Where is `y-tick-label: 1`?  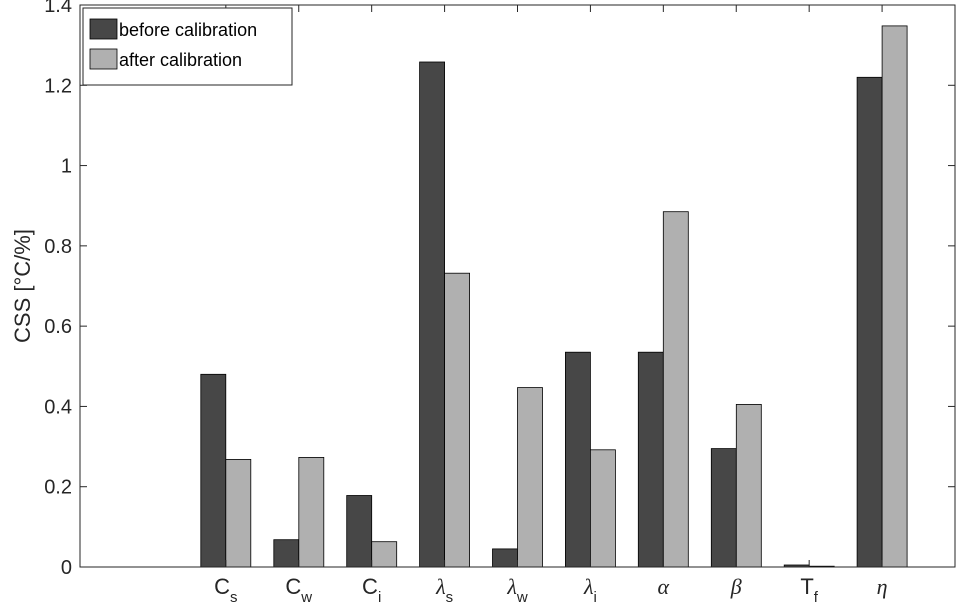 y-tick-label: 1 is located at coordinates (66, 167).